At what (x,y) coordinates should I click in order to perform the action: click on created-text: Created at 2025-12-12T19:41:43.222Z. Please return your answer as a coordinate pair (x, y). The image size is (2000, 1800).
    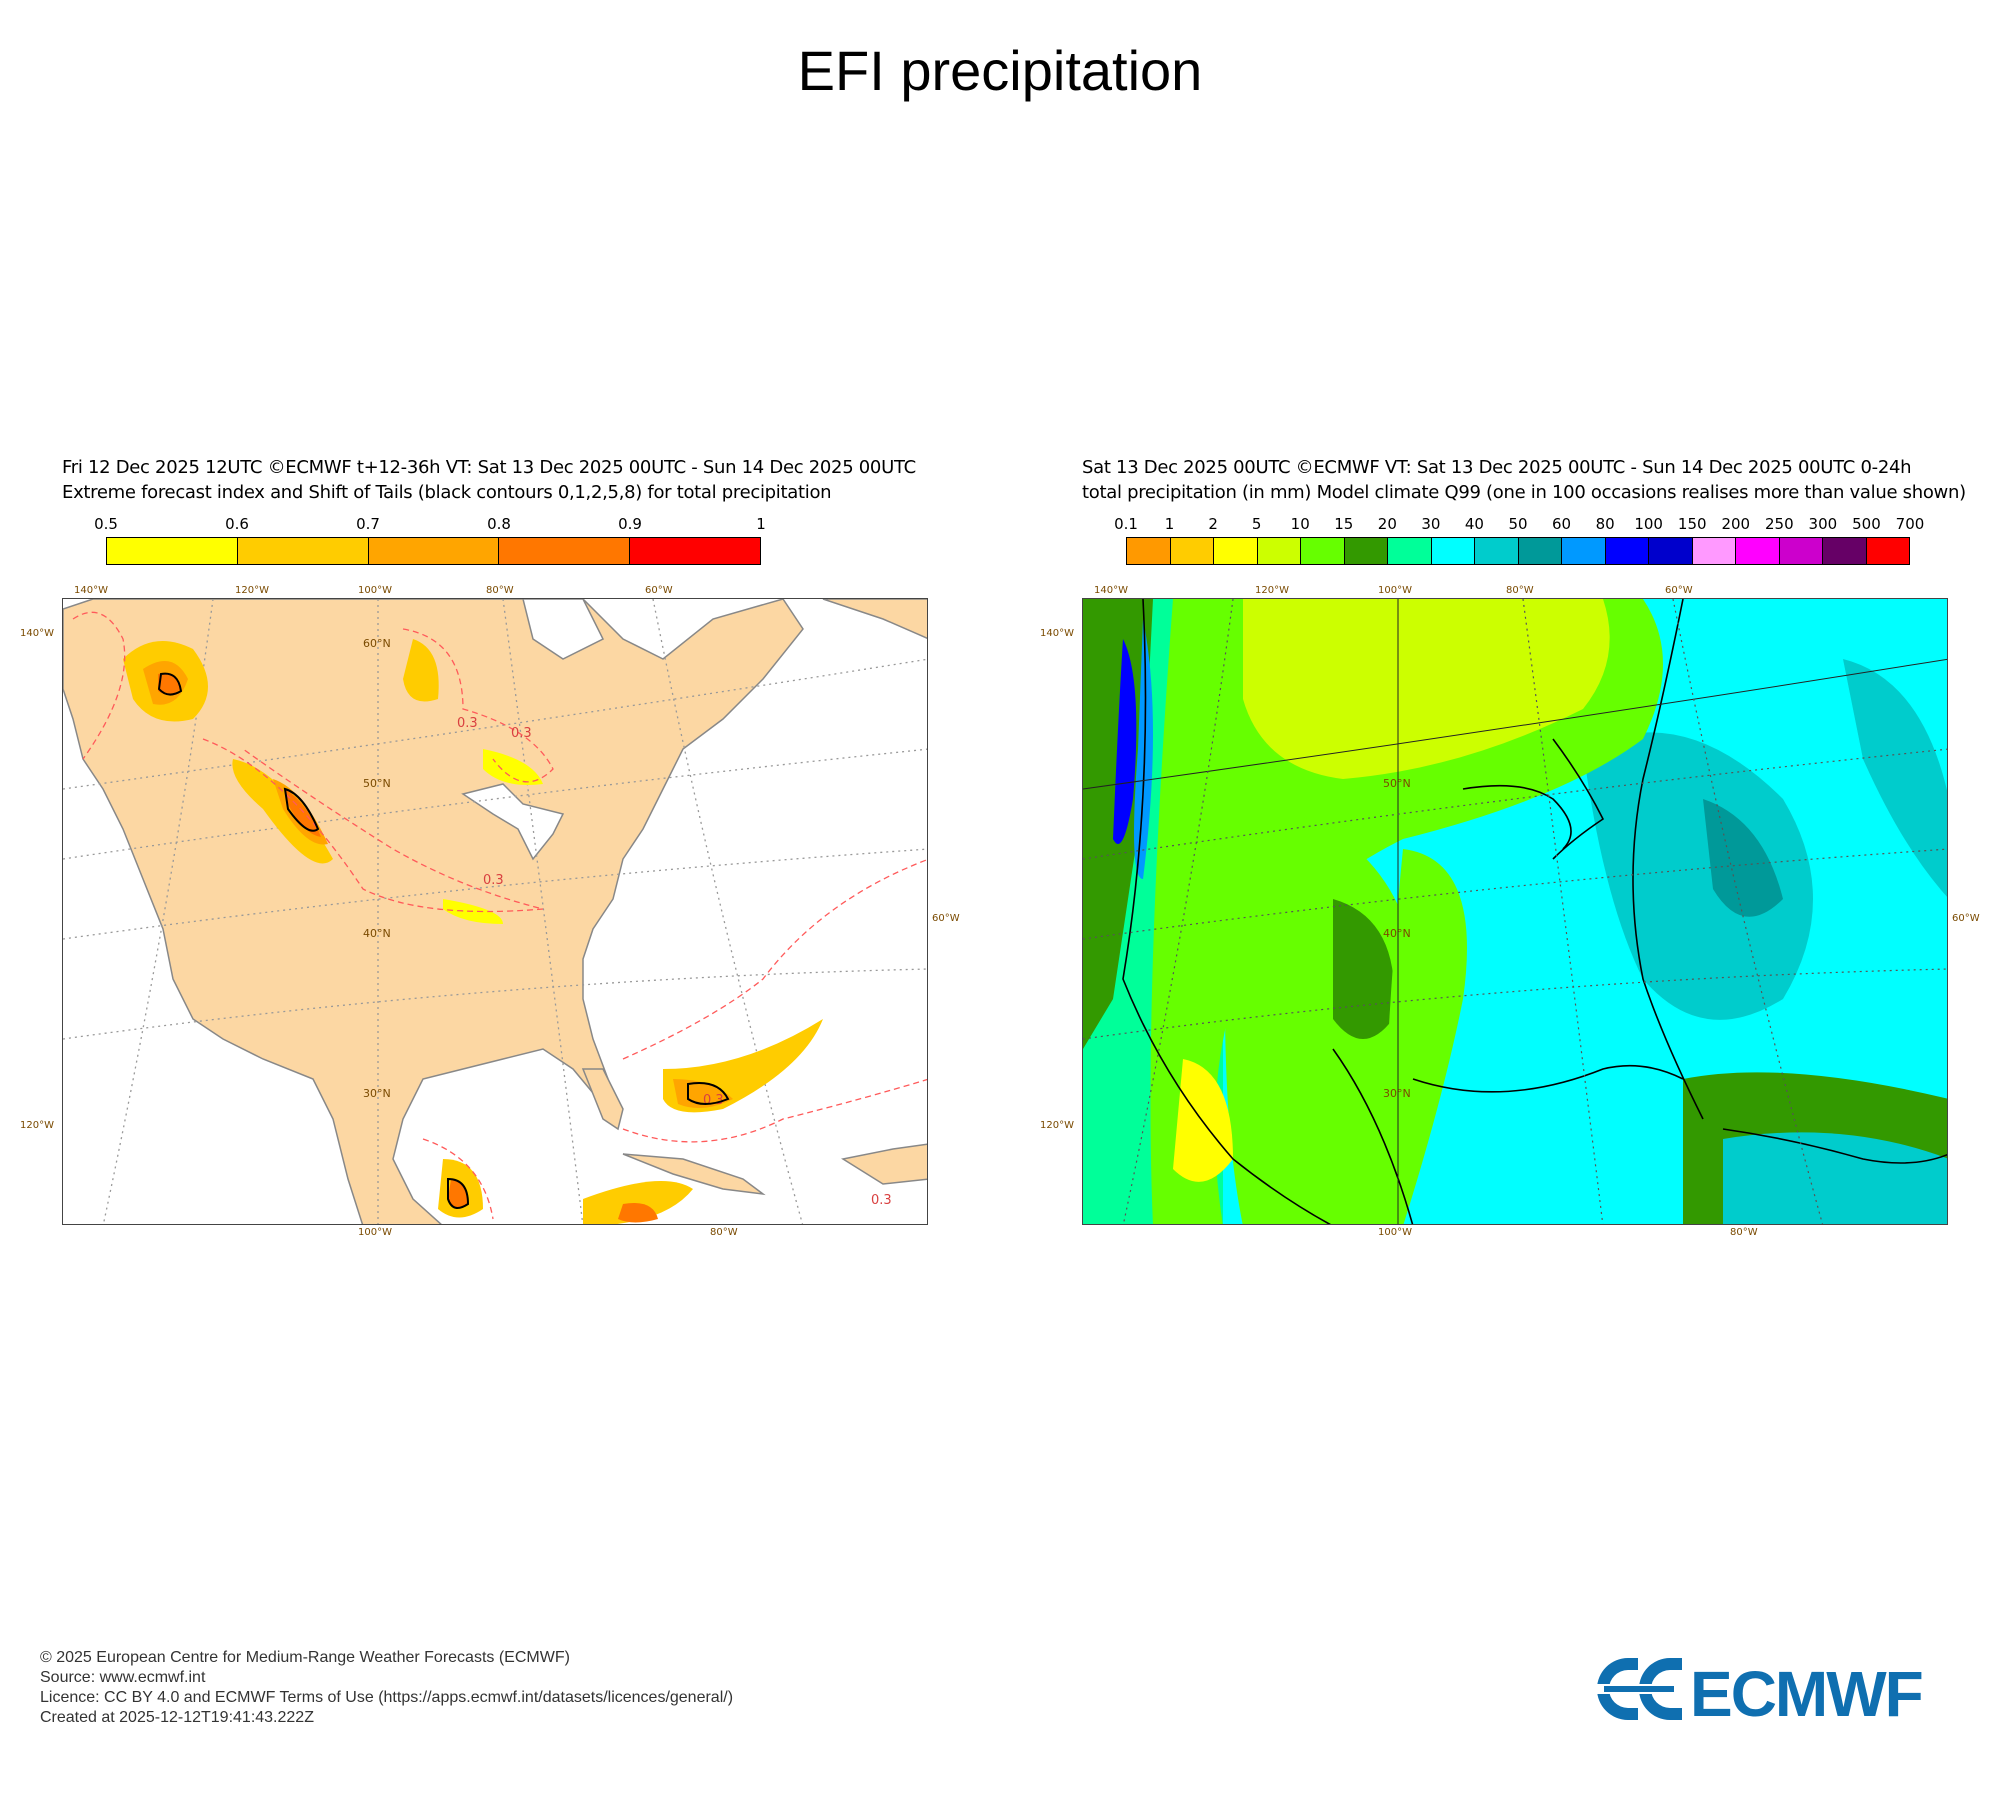
    Looking at the image, I should click on (177, 1717).